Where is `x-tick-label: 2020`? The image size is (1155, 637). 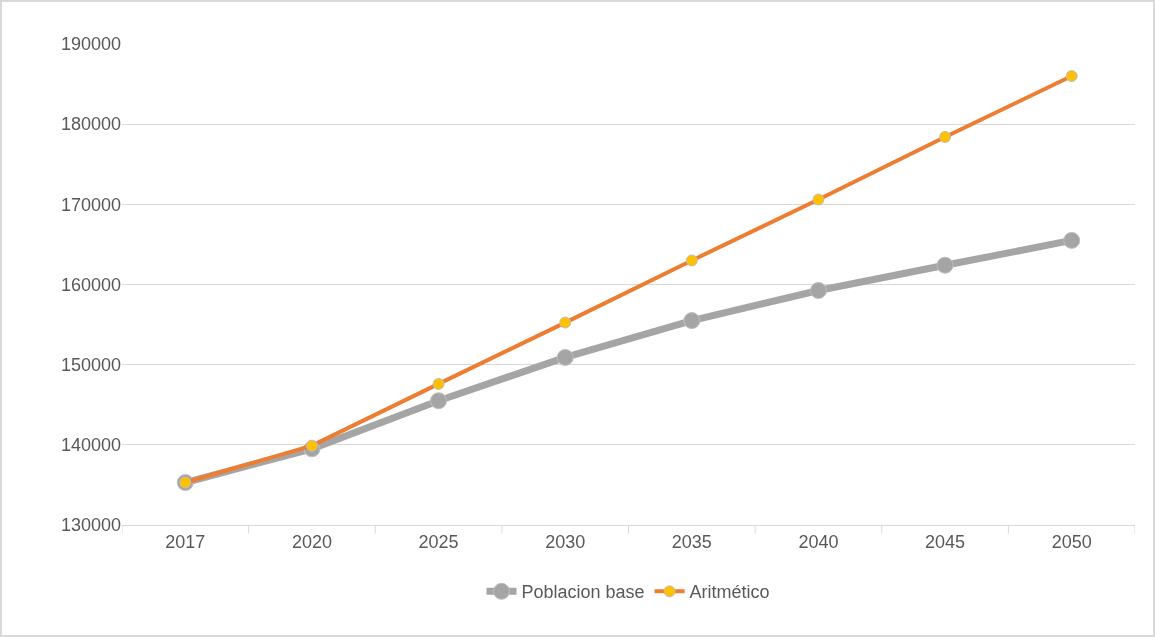 x-tick-label: 2020 is located at coordinates (311, 541).